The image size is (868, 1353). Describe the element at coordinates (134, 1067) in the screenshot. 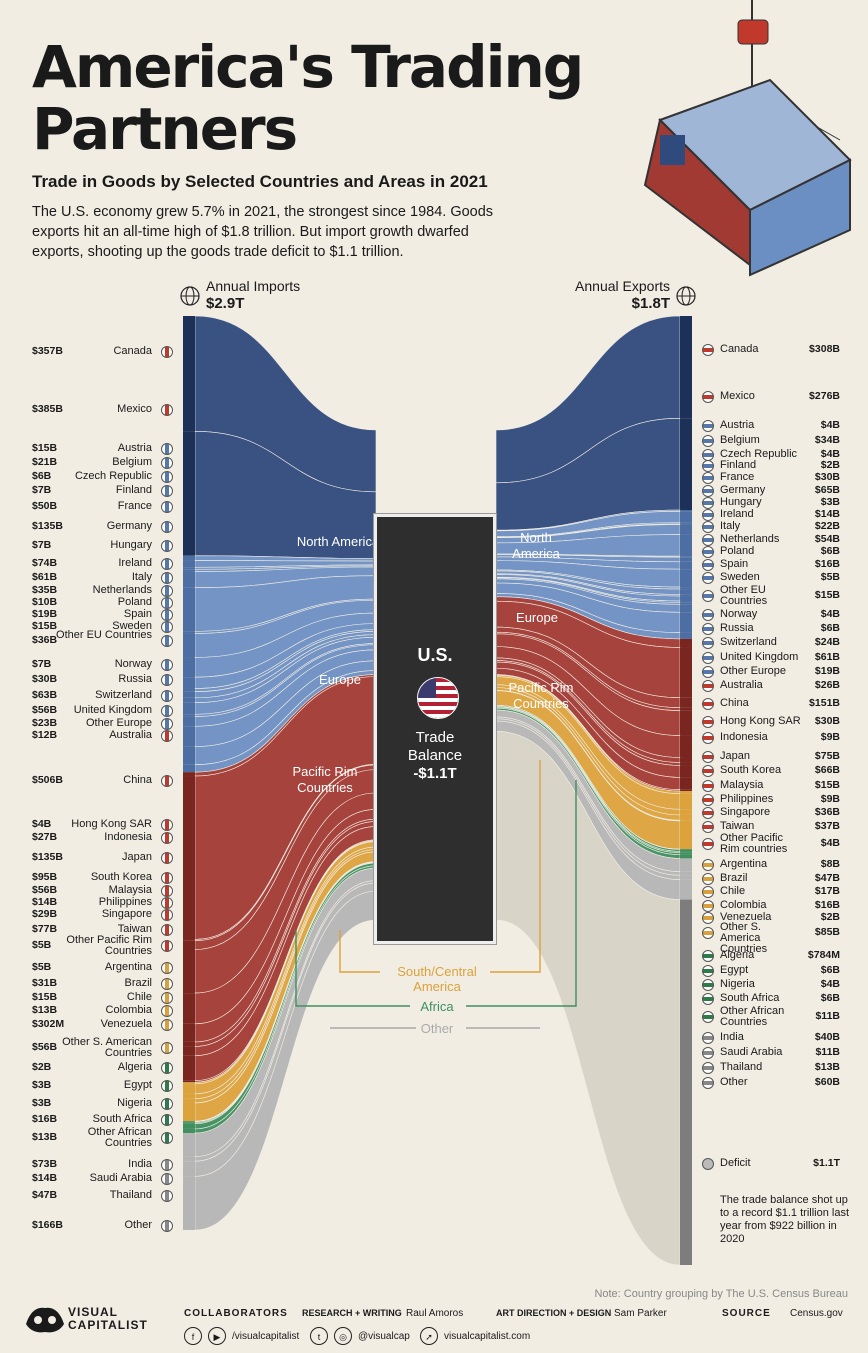

I see `import-country-label: Algeria` at that location.